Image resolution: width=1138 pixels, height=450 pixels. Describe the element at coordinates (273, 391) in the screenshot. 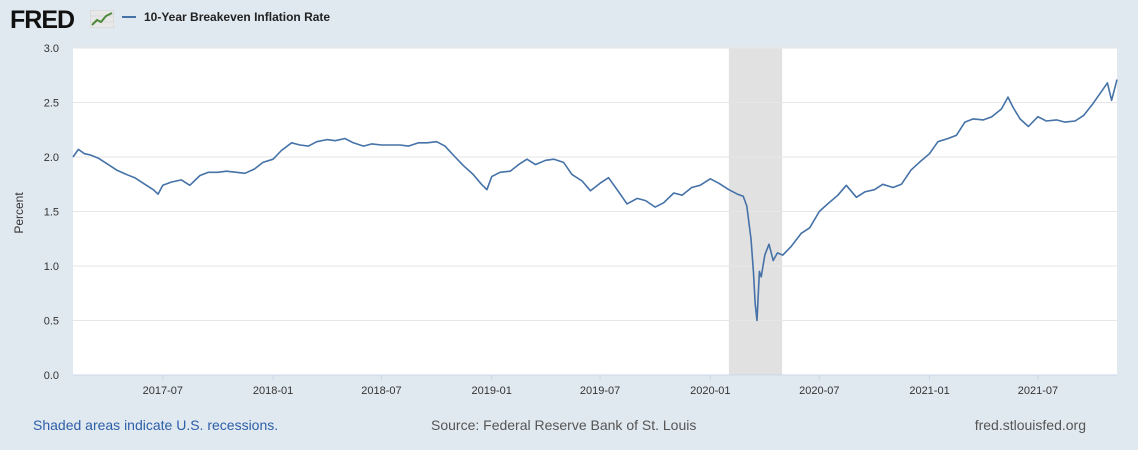

I see `x-tick-label: 2018-01` at that location.